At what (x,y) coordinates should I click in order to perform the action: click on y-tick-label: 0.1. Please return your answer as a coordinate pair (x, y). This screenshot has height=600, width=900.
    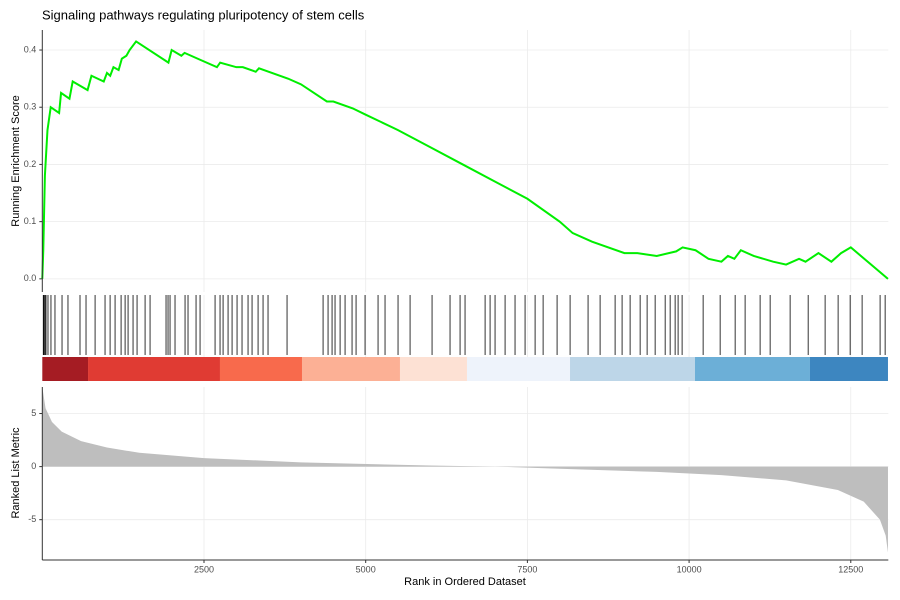
    Looking at the image, I should click on (30, 221).